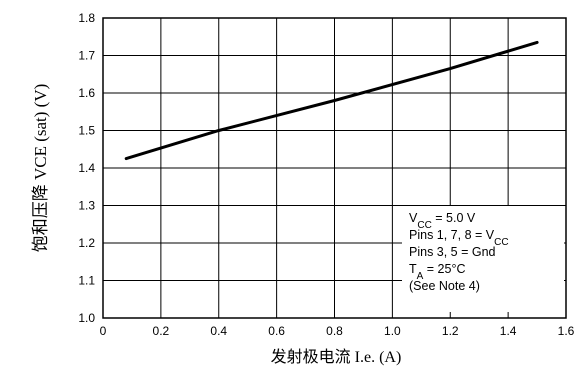  I want to click on y-tick-label: 1.4, so click(86, 168).